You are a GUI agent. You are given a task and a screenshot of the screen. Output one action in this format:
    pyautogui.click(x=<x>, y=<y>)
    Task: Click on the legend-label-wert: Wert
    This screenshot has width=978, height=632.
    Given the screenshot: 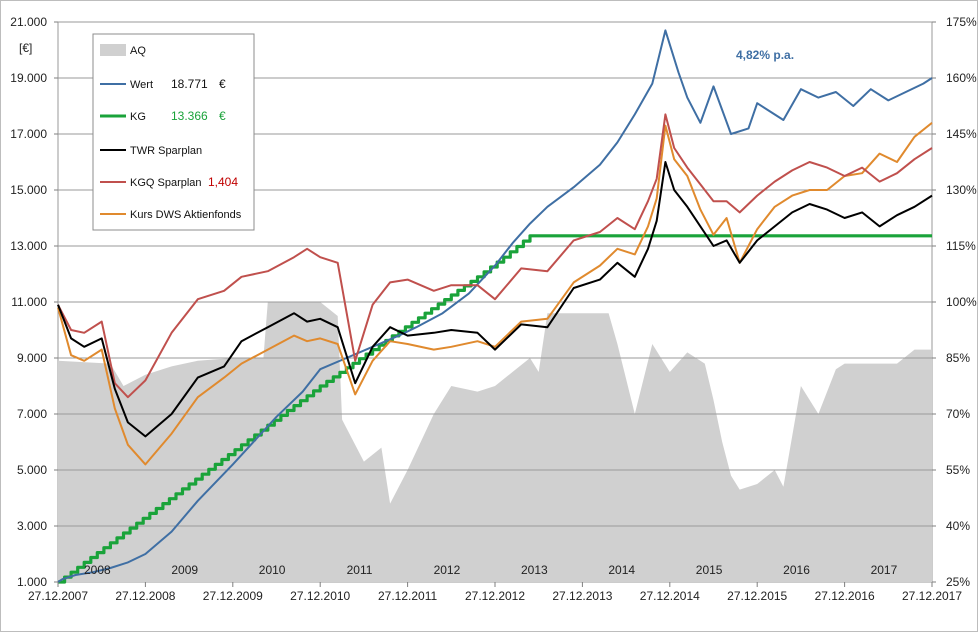 What is the action you would take?
    pyautogui.click(x=141, y=85)
    